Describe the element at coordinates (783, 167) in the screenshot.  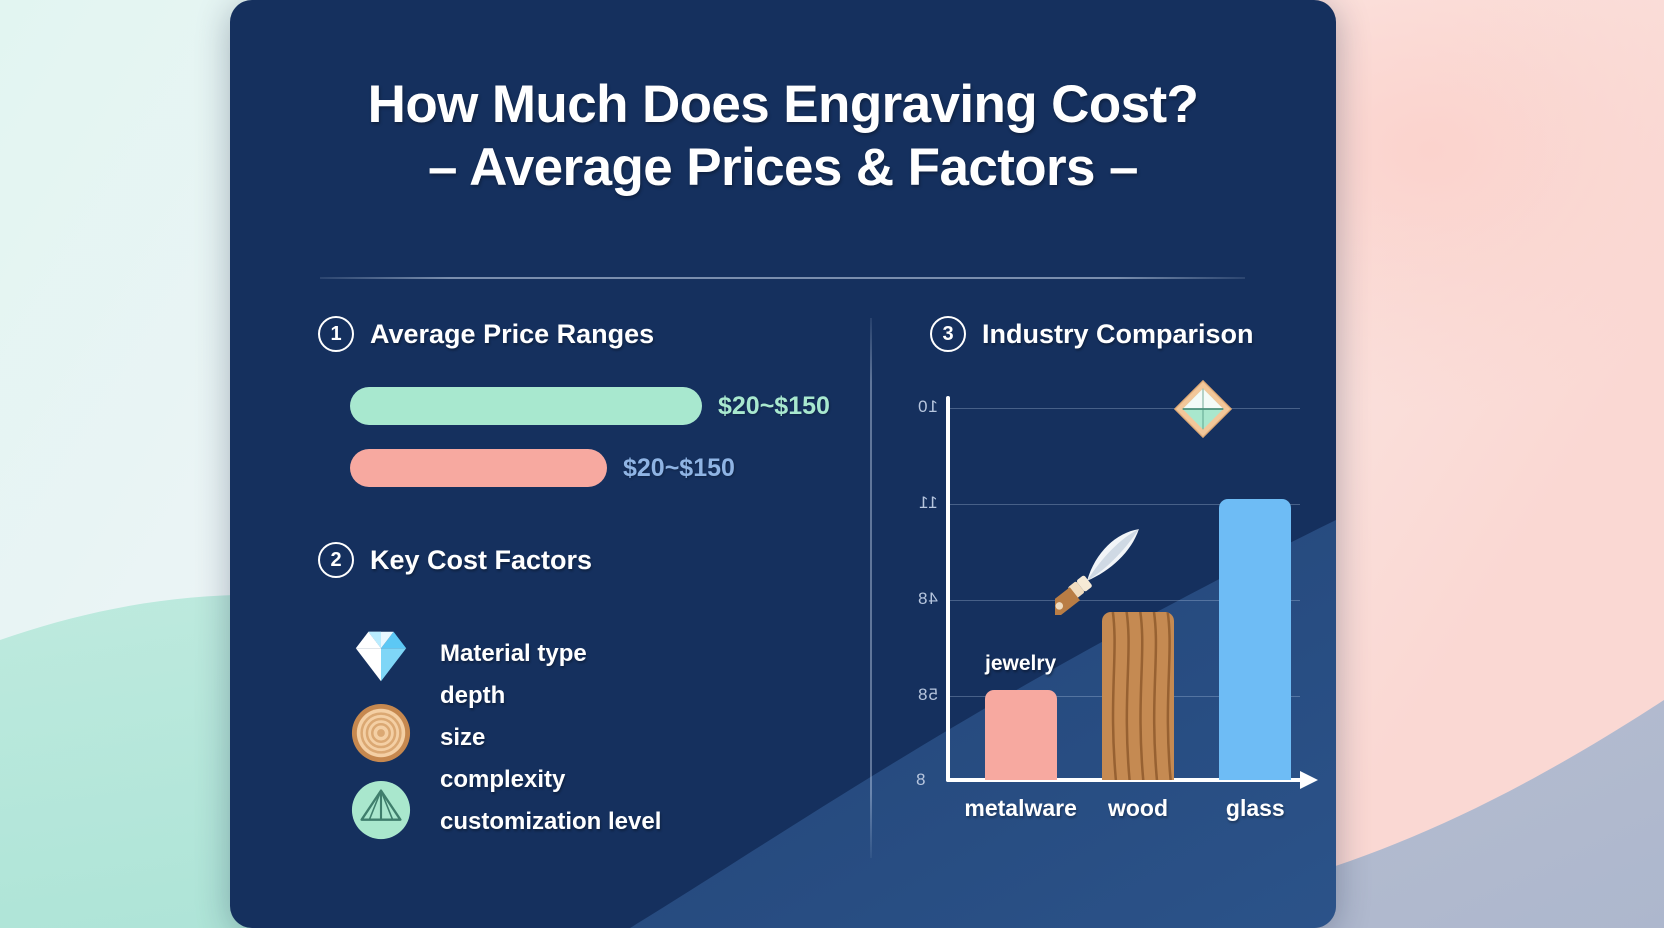
I see `title-line-2: – Average Prices & Factors –` at that location.